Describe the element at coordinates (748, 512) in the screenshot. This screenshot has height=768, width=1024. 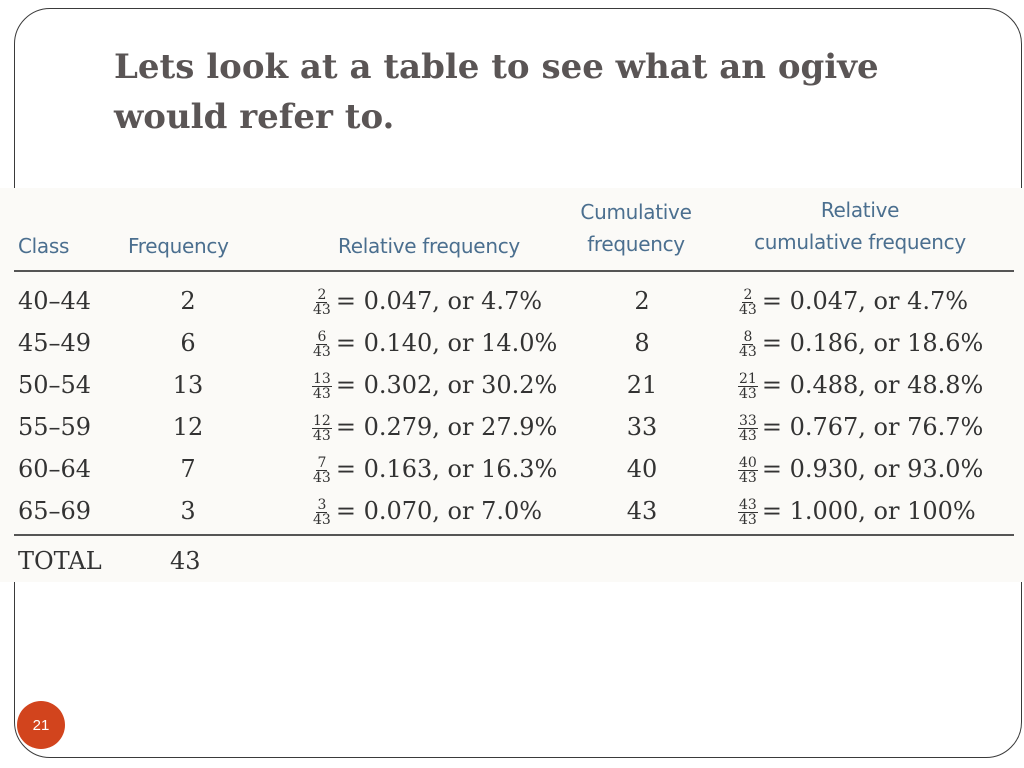
I see `fraction: 43 43` at that location.